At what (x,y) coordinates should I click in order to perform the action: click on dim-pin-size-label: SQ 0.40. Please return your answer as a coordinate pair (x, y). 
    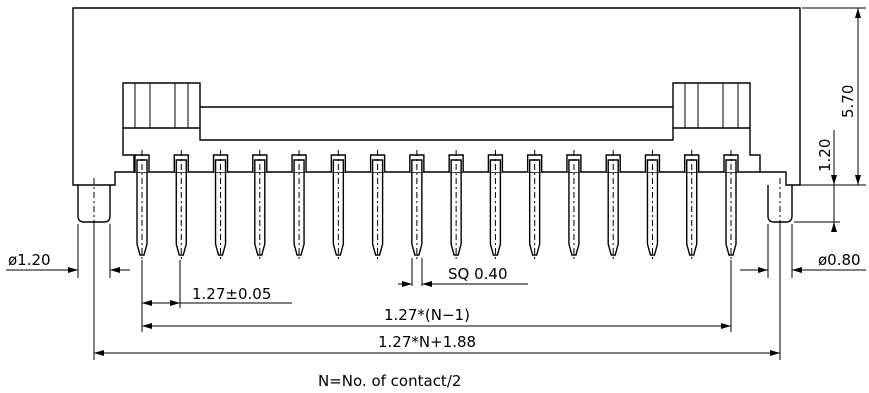
    Looking at the image, I should click on (478, 274).